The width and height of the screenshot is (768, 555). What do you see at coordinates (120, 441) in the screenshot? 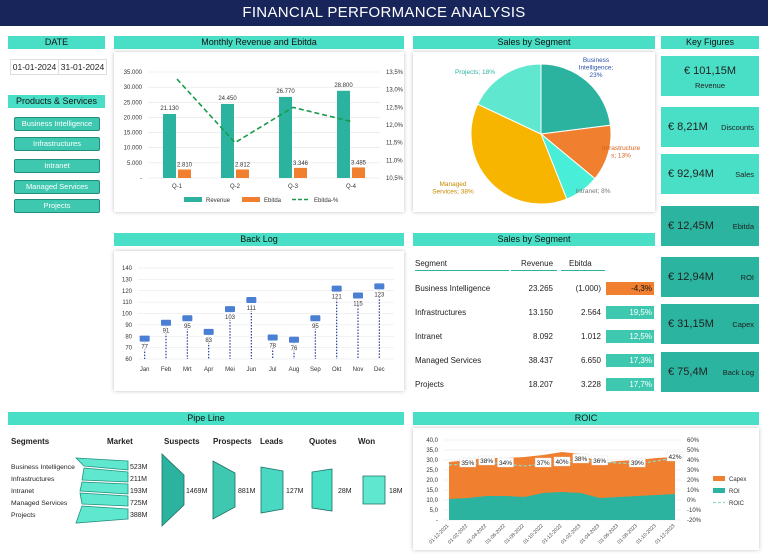
I see `pipeline-col-market: Market` at bounding box center [120, 441].